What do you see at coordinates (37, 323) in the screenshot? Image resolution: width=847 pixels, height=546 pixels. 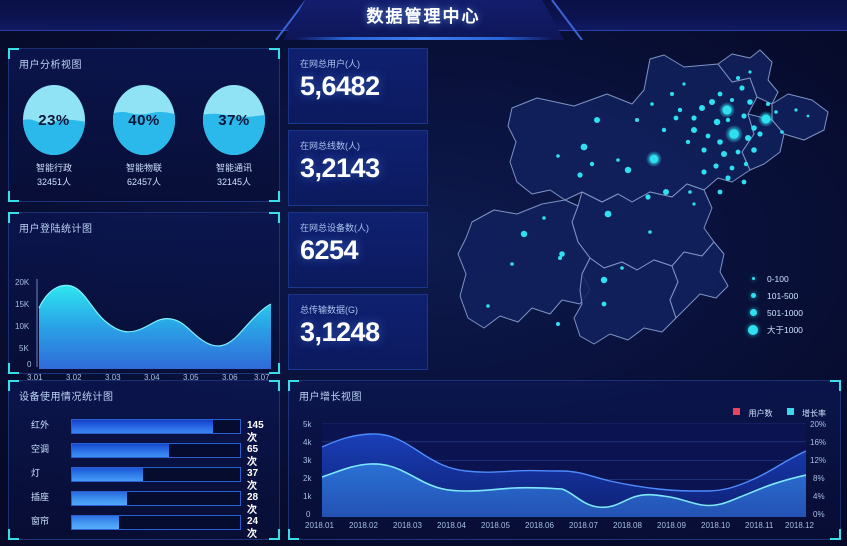 I see `login-axis-lines` at bounding box center [37, 323].